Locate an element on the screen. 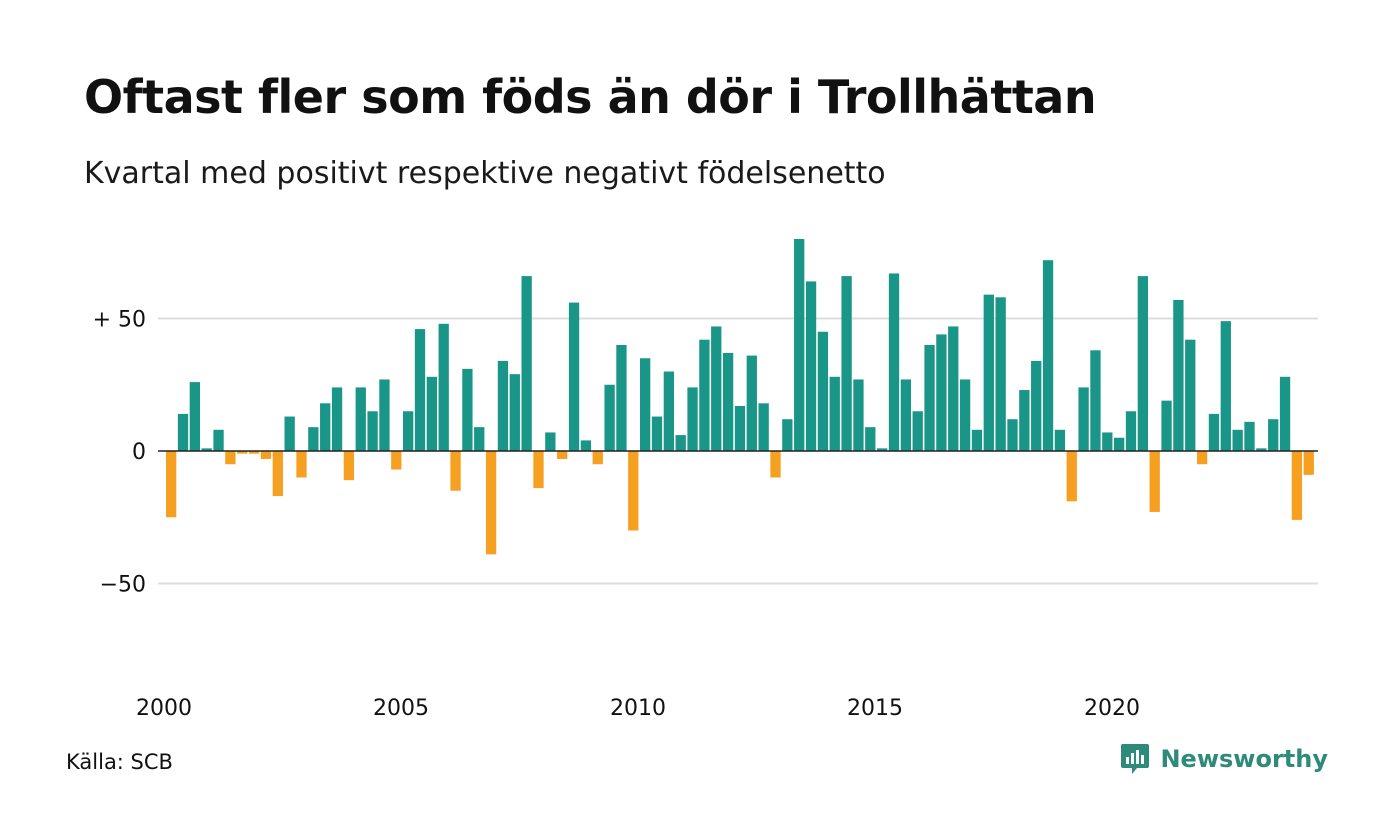  bar: 2009 Q2: 25 is located at coordinates (609, 417).